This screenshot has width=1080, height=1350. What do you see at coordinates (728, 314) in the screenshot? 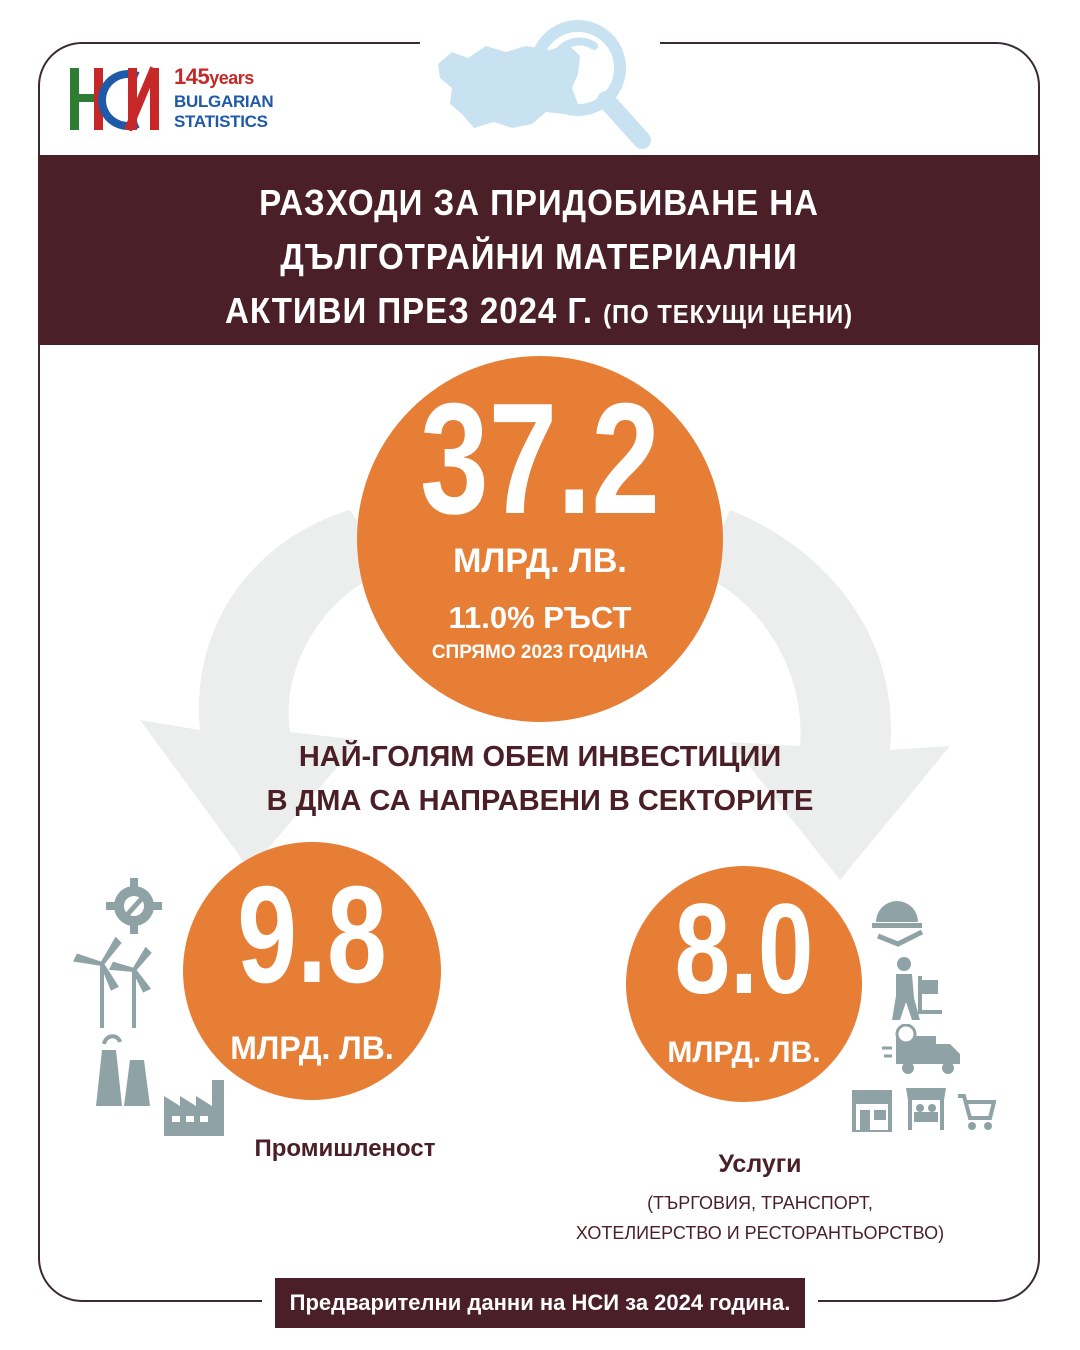
I see `title-line-3-sub: (ПО ТЕКУЩИ ЦЕНИ)` at bounding box center [728, 314].